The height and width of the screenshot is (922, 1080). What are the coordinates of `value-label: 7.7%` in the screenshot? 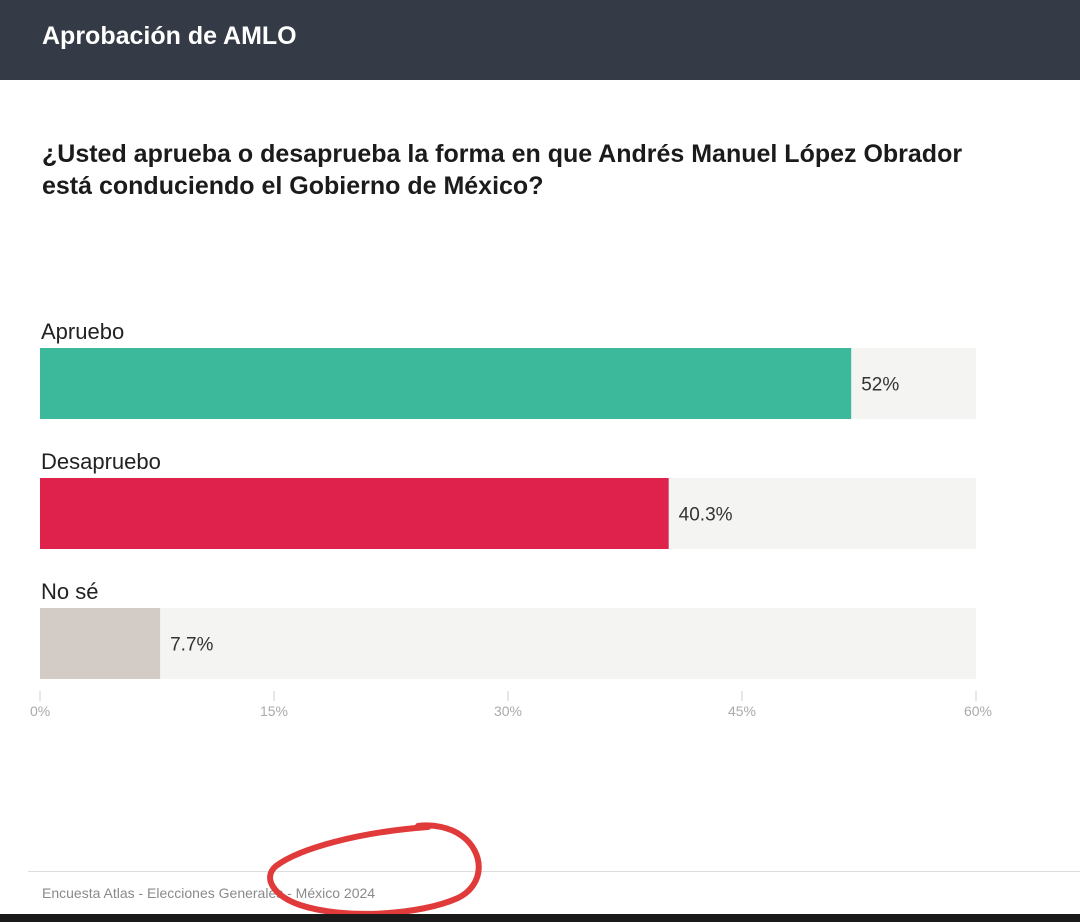 It's located at (191, 645).